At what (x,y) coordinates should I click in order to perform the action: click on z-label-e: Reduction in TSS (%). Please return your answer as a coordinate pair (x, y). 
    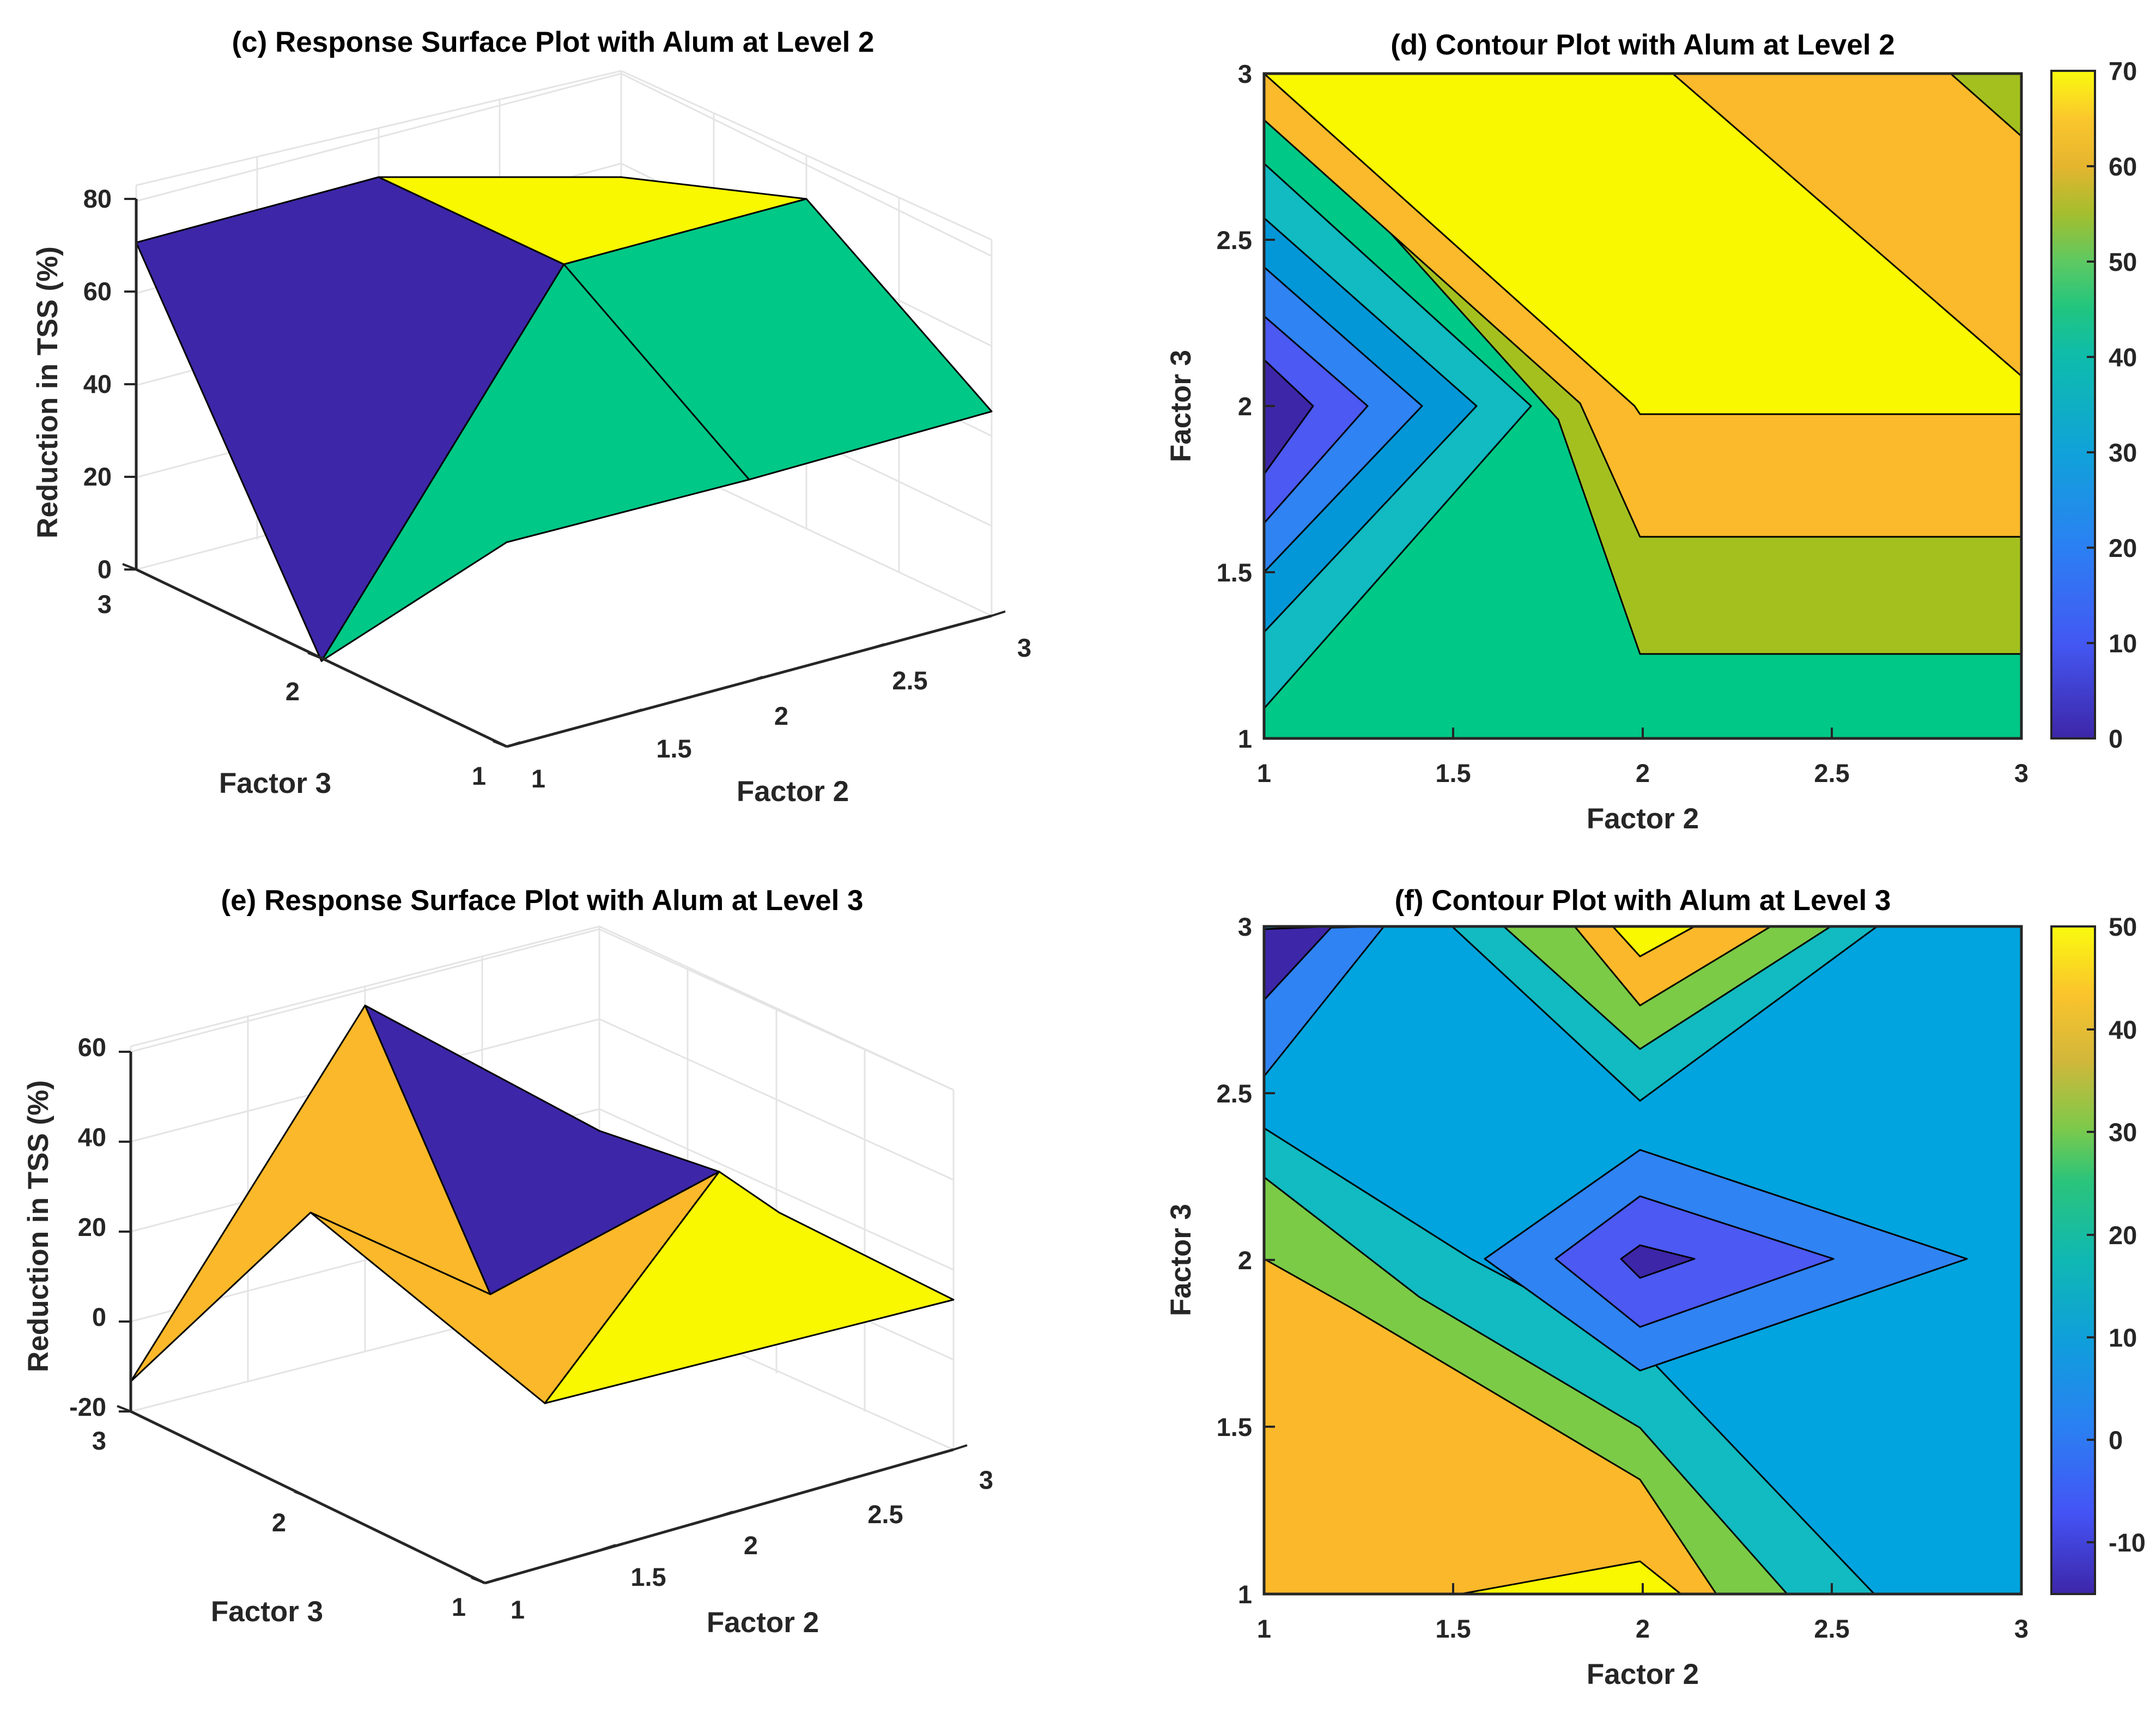
    Looking at the image, I should click on (38, 1226).